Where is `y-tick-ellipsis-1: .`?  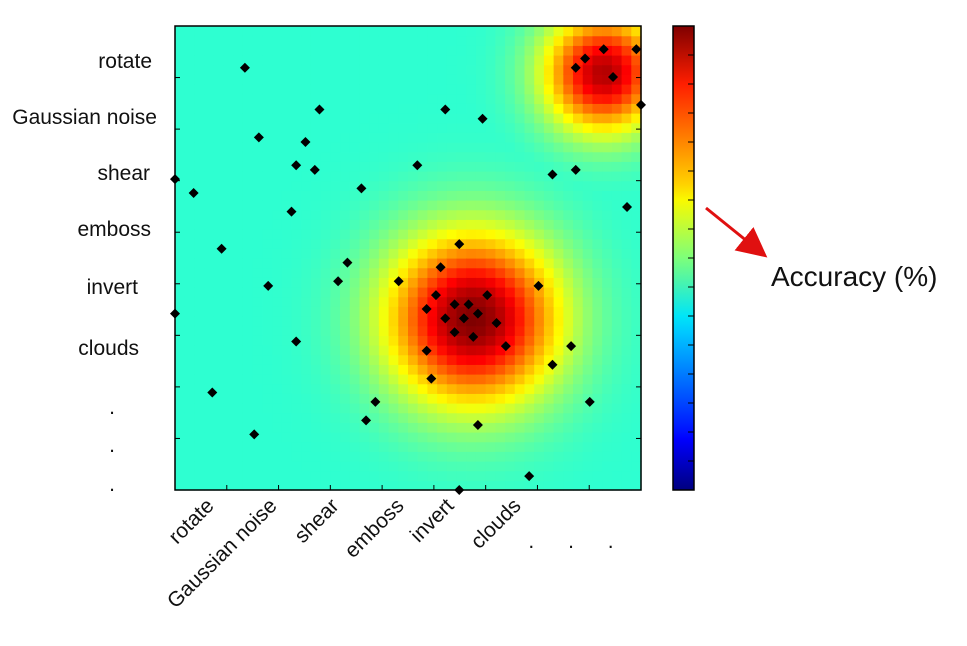 y-tick-ellipsis-1: . is located at coordinates (112, 407).